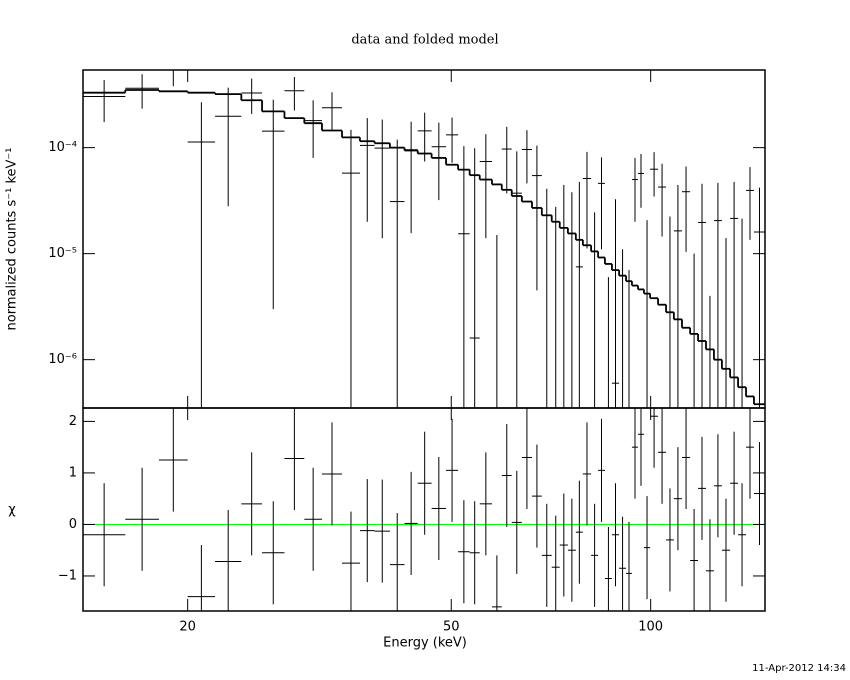 This screenshot has width=850, height=680. What do you see at coordinates (73, 524) in the screenshot?
I see `y-tick-label: 0` at bounding box center [73, 524].